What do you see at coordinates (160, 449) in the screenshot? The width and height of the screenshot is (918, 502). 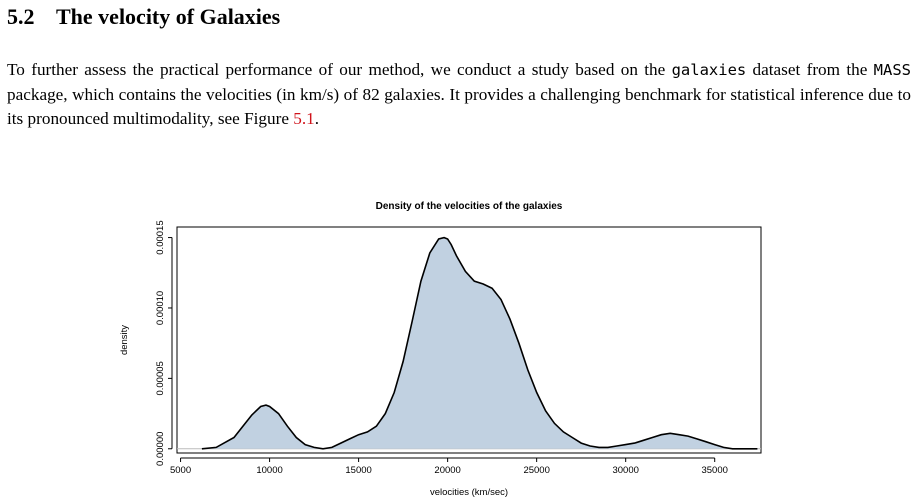 I see `y-tick-label: 0.00000` at bounding box center [160, 449].